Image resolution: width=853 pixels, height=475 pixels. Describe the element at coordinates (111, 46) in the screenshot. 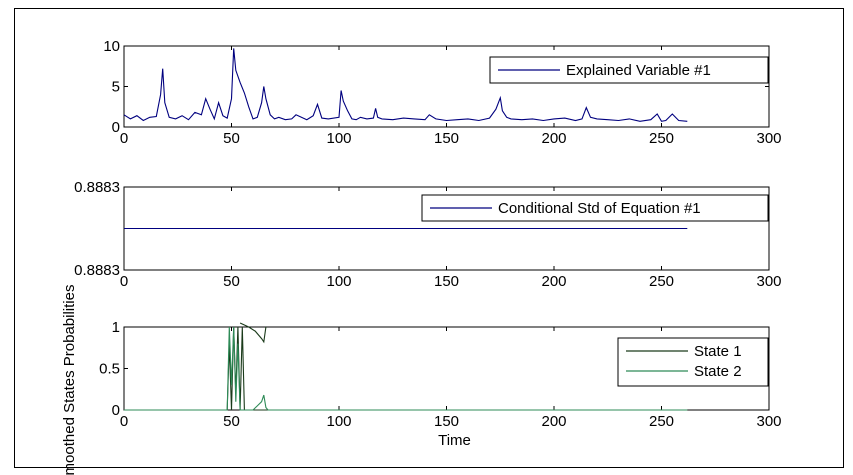

I see `y-tick-label: 10` at that location.